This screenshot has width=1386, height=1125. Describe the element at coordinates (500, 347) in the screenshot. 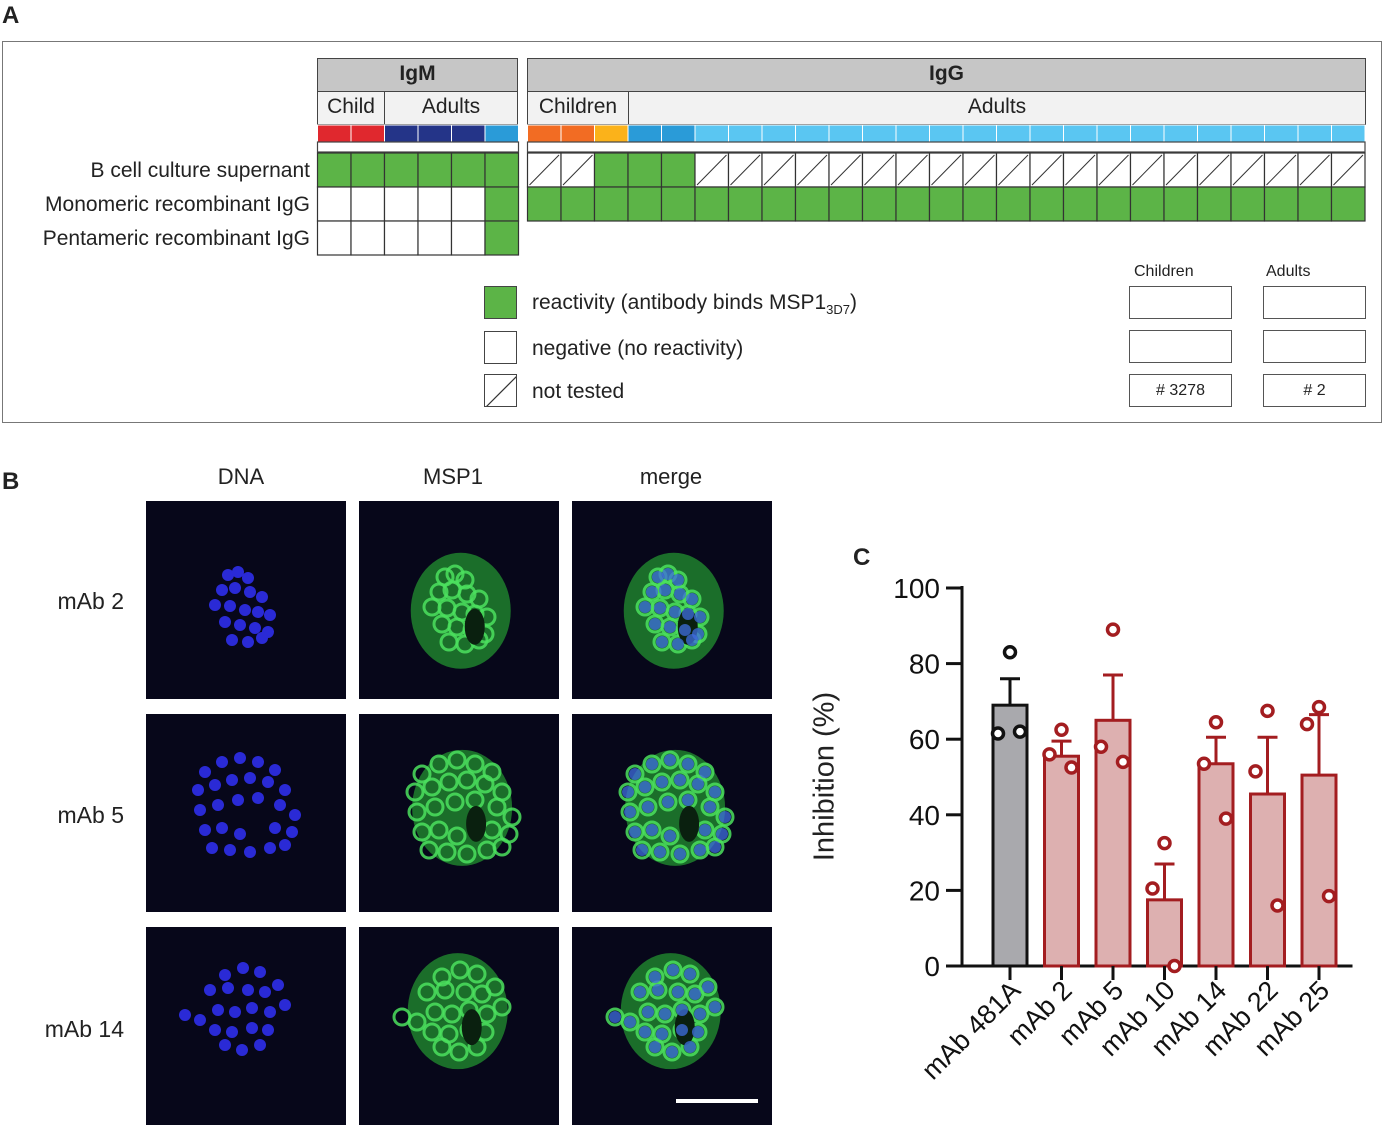

I see `legend-negative-swatch` at that location.